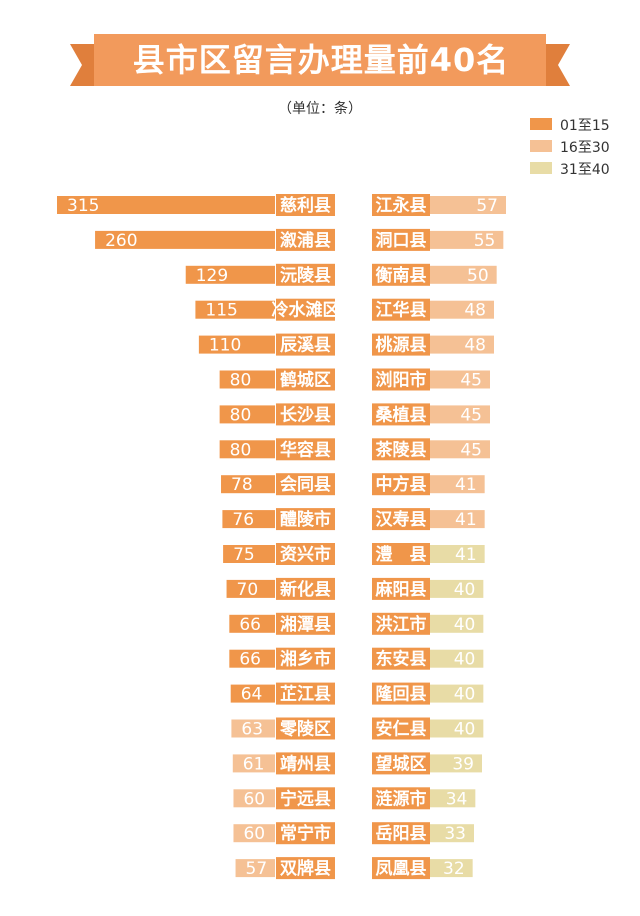  What do you see at coordinates (541, 124) in the screenshot?
I see `legend-swatch` at bounding box center [541, 124].